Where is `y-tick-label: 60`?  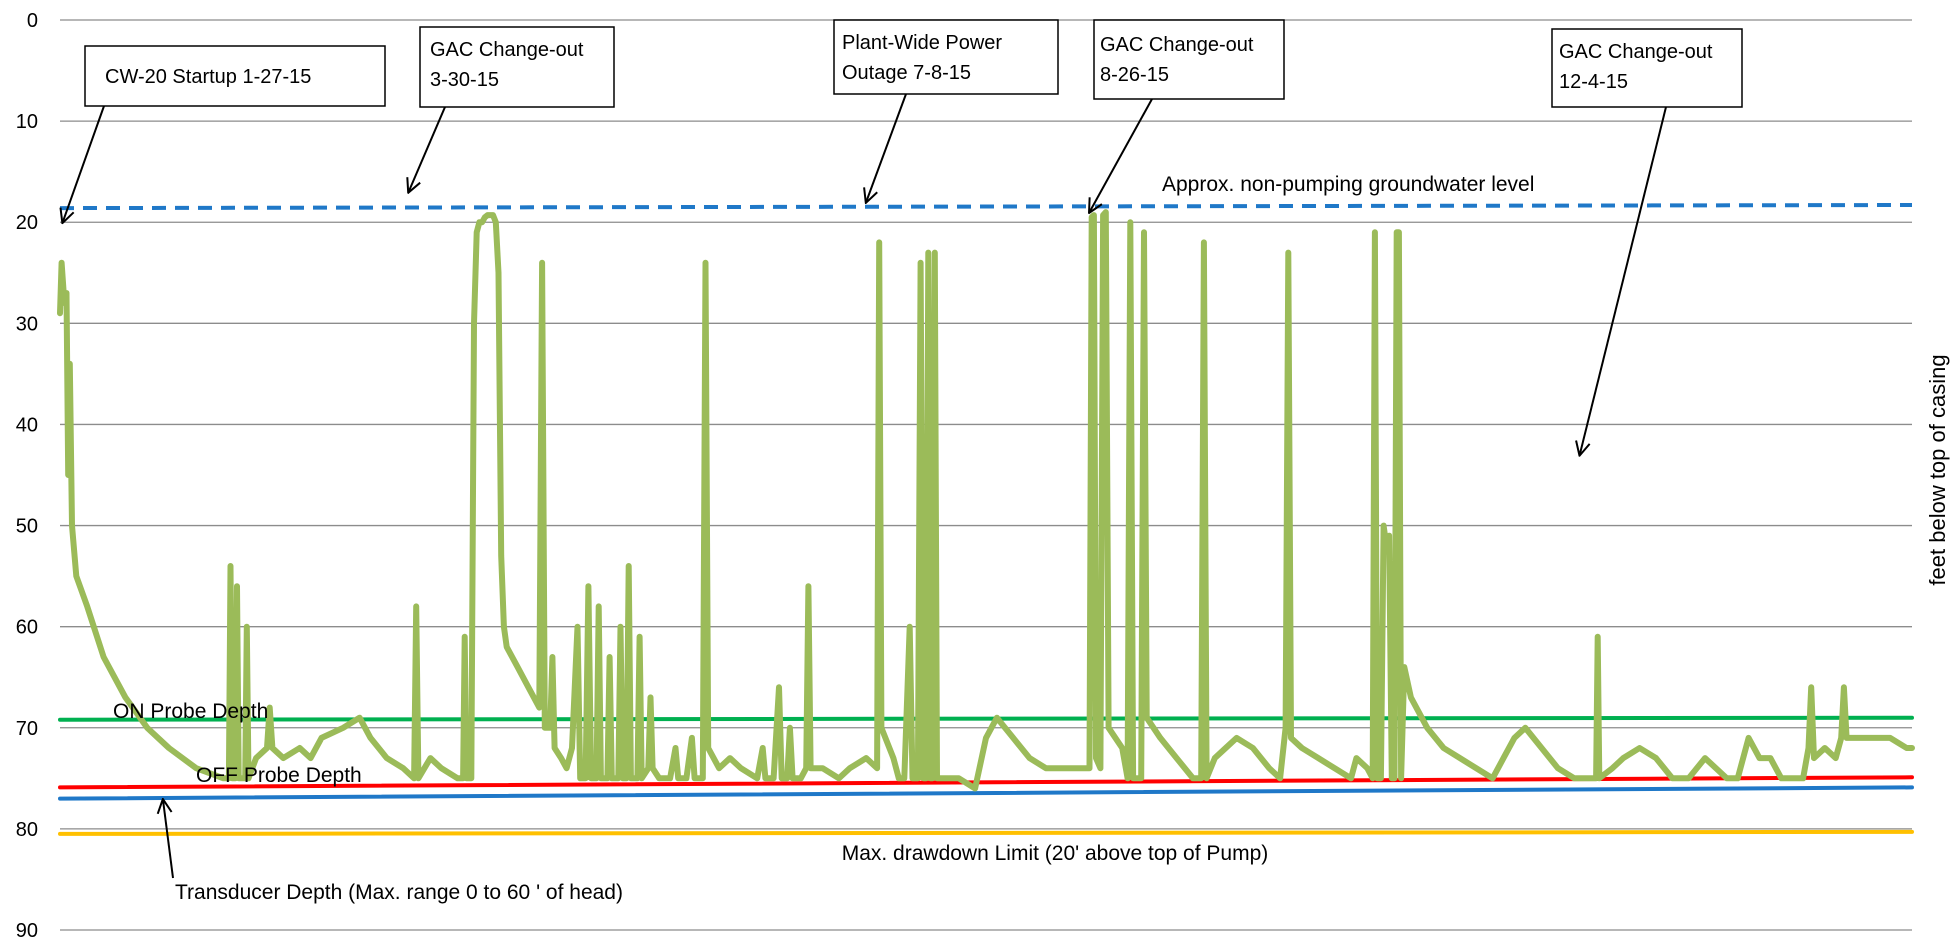 y-tick-label: 60 is located at coordinates (27, 628).